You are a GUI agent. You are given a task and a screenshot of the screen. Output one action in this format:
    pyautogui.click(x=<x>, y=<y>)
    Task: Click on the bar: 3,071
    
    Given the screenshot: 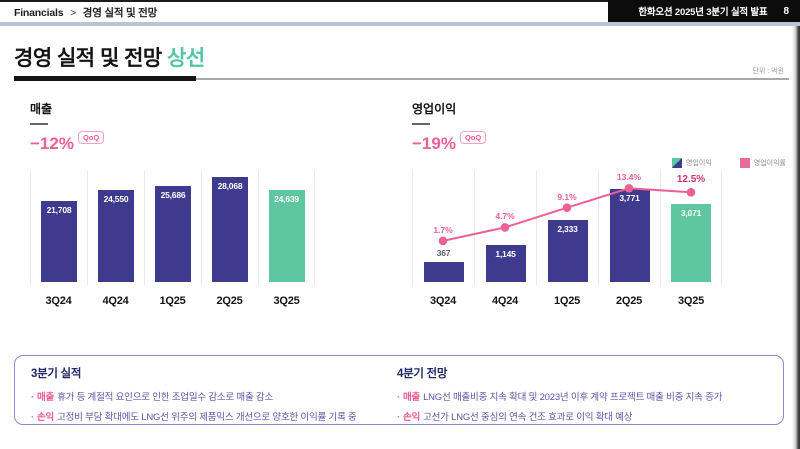 What is the action you would take?
    pyautogui.click(x=691, y=243)
    